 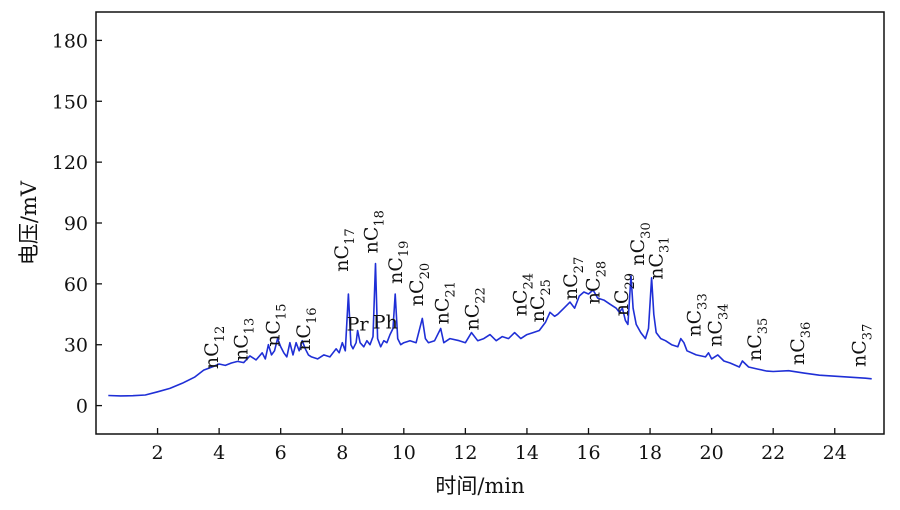 What do you see at coordinates (29, 222) in the screenshot?
I see `y-axis-title: 电压/mV` at bounding box center [29, 222].